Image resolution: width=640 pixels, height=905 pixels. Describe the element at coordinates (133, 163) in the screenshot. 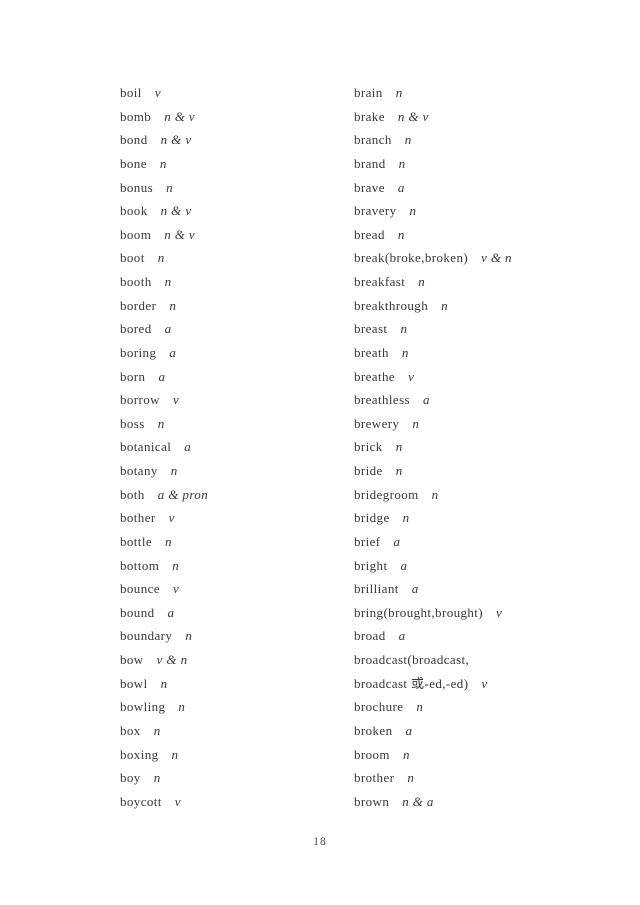

I see `word-text: bone` at that location.